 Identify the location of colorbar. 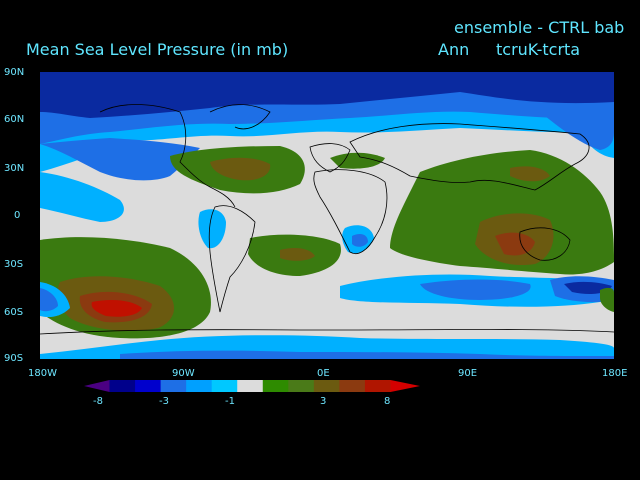
(252, 386).